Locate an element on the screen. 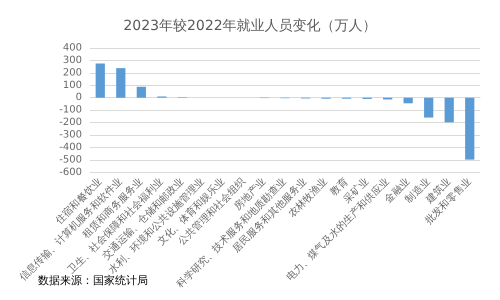 The image size is (500, 300). y-tick-label: 0 is located at coordinates (79, 98).